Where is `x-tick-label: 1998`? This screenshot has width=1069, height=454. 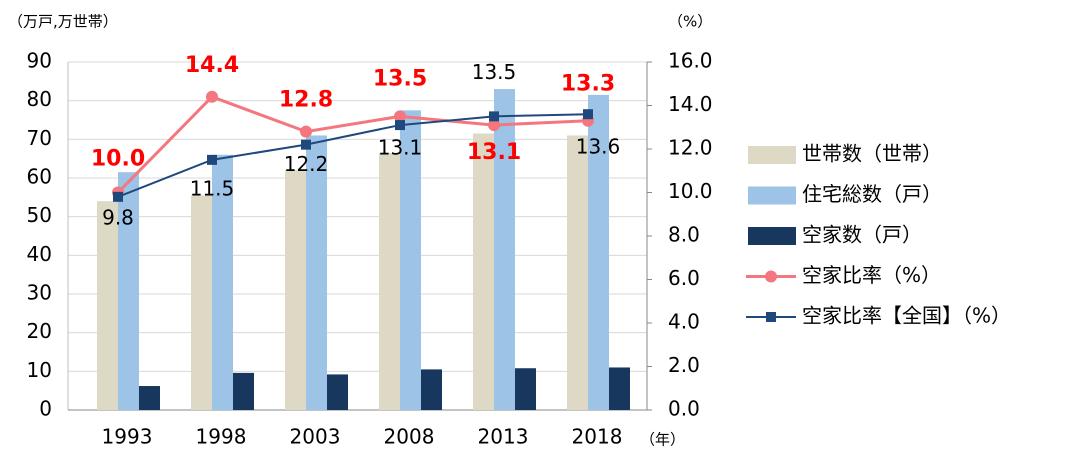
x-tick-label: 1998 is located at coordinates (221, 437).